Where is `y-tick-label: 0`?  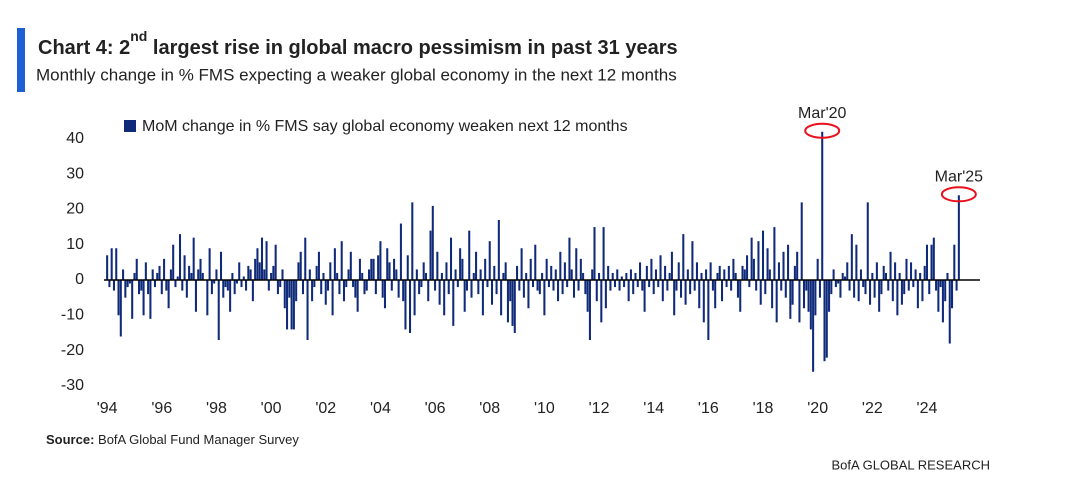
y-tick-label: 0 is located at coordinates (79, 279).